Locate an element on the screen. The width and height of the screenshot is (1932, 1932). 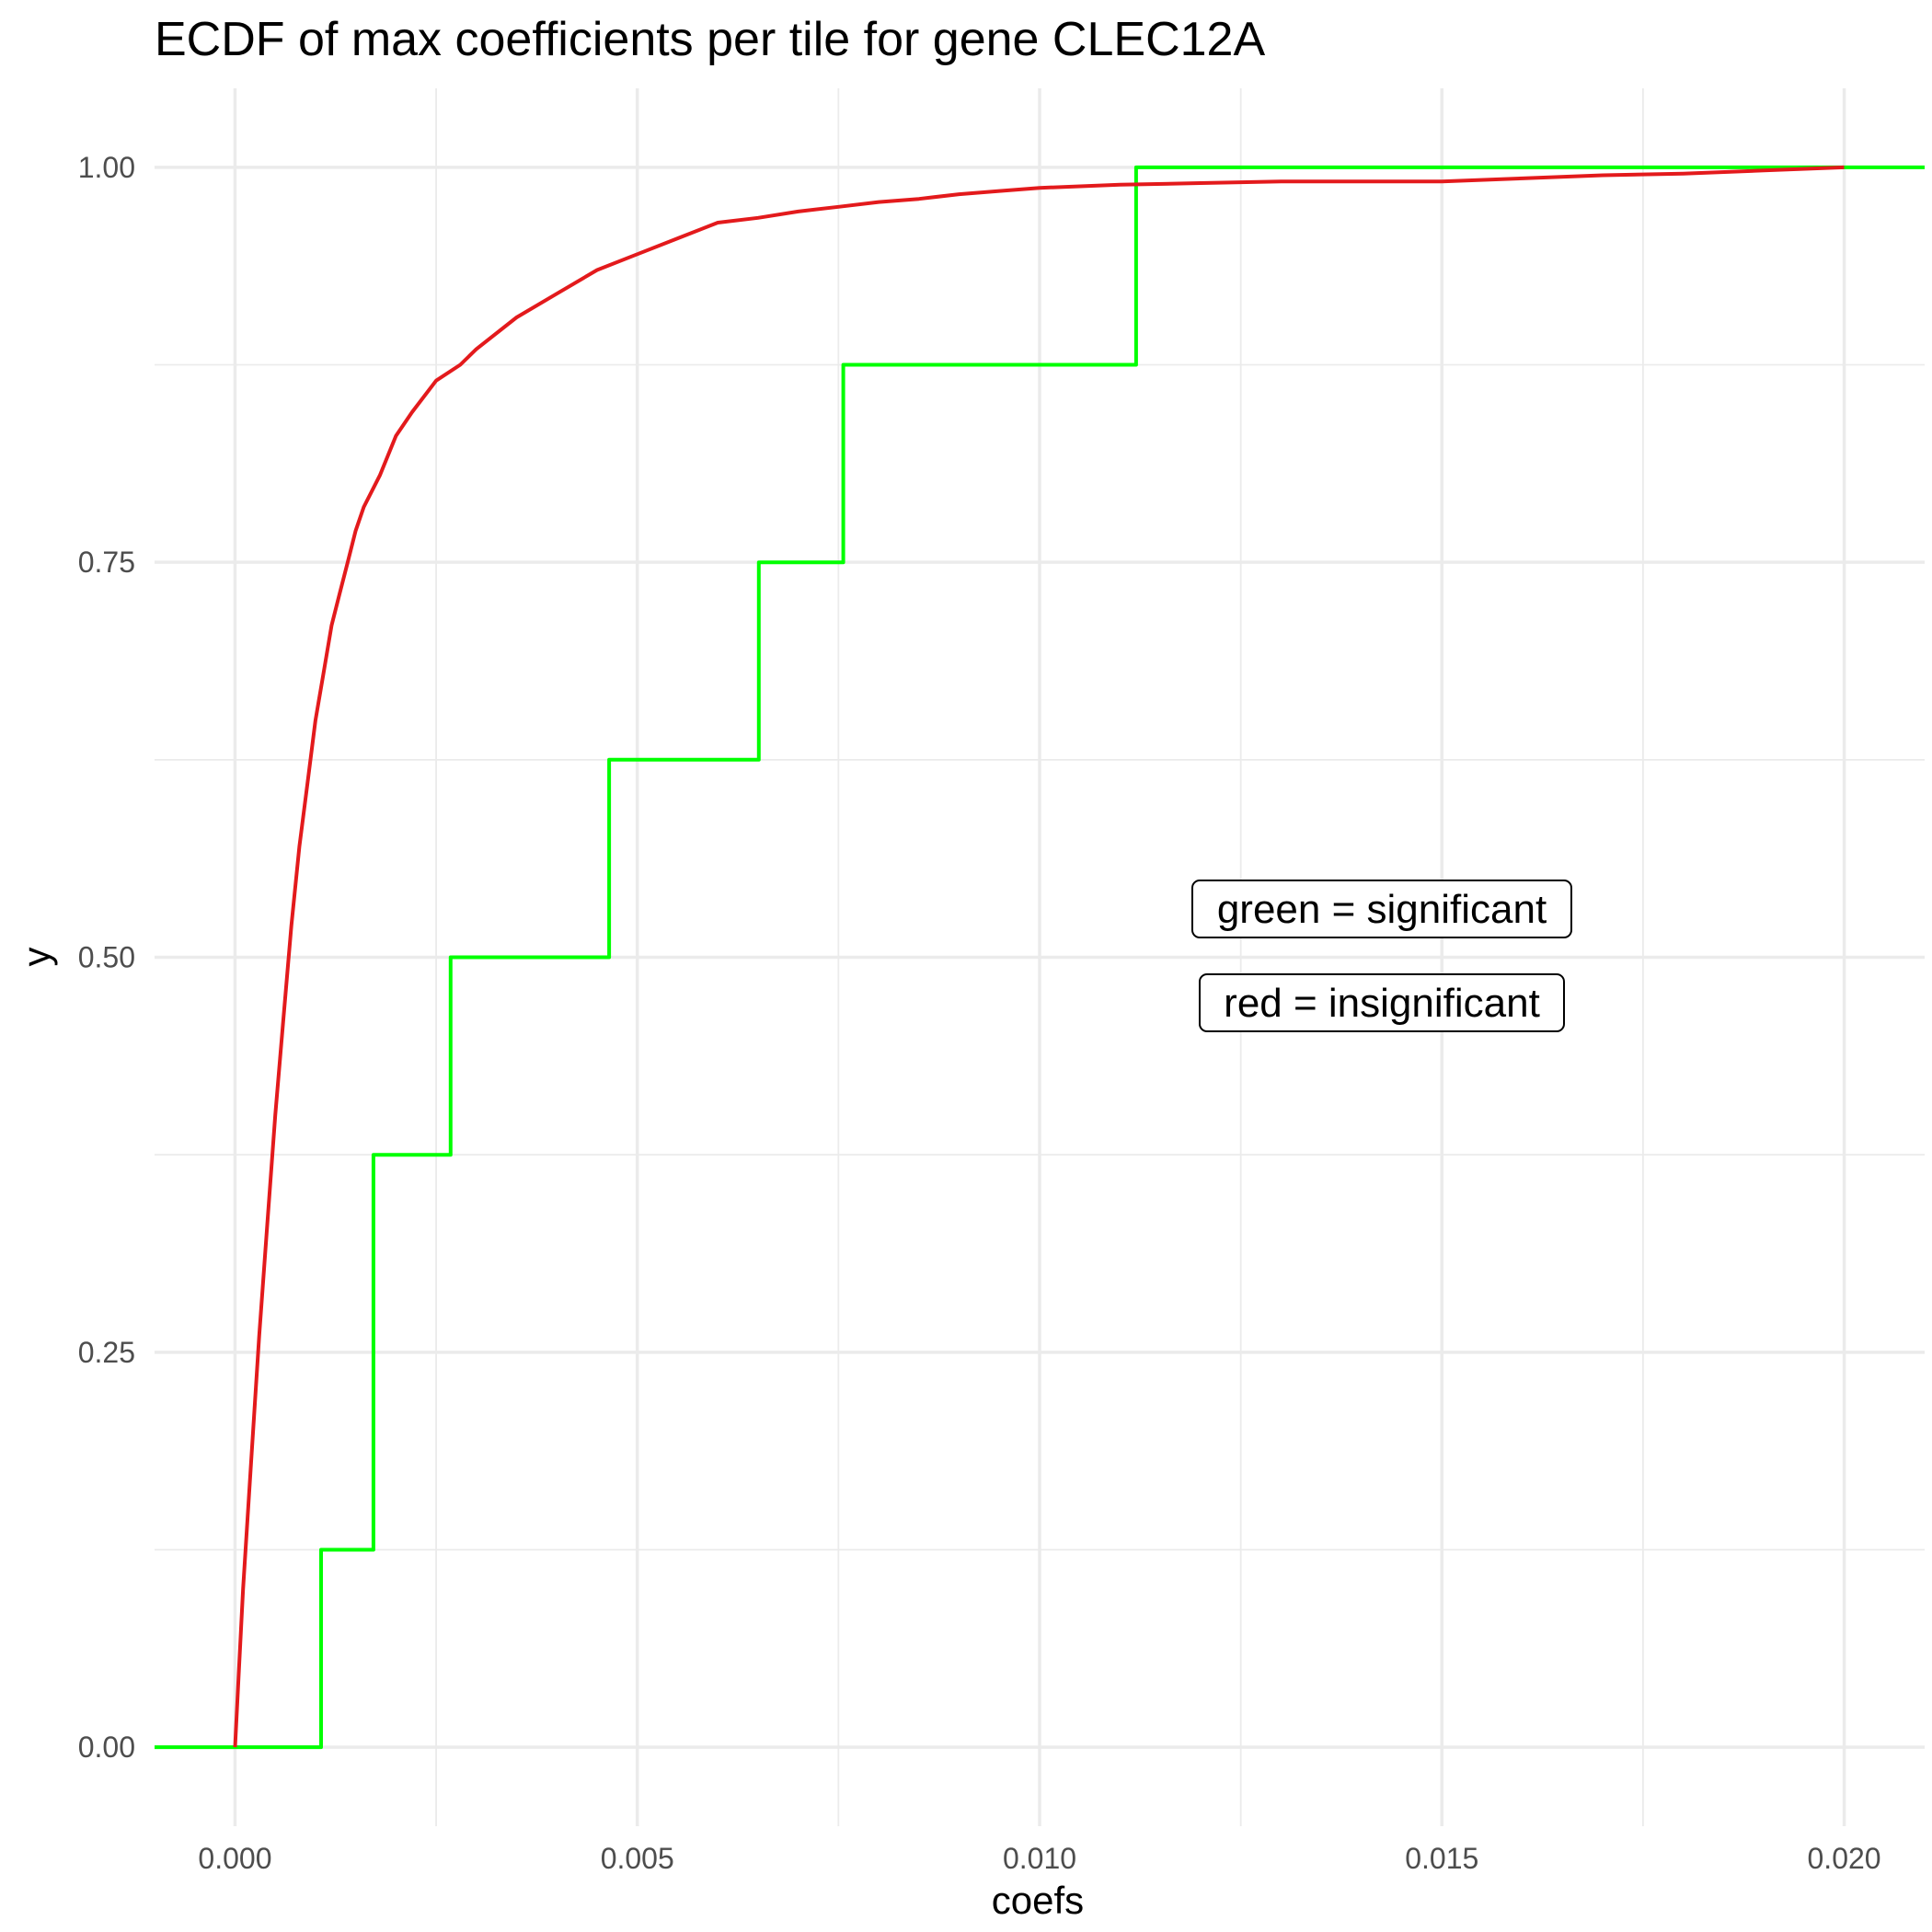
x-tick-labels: 0.000 0.005 0.010 0.015 0.020 is located at coordinates (1039, 1858).